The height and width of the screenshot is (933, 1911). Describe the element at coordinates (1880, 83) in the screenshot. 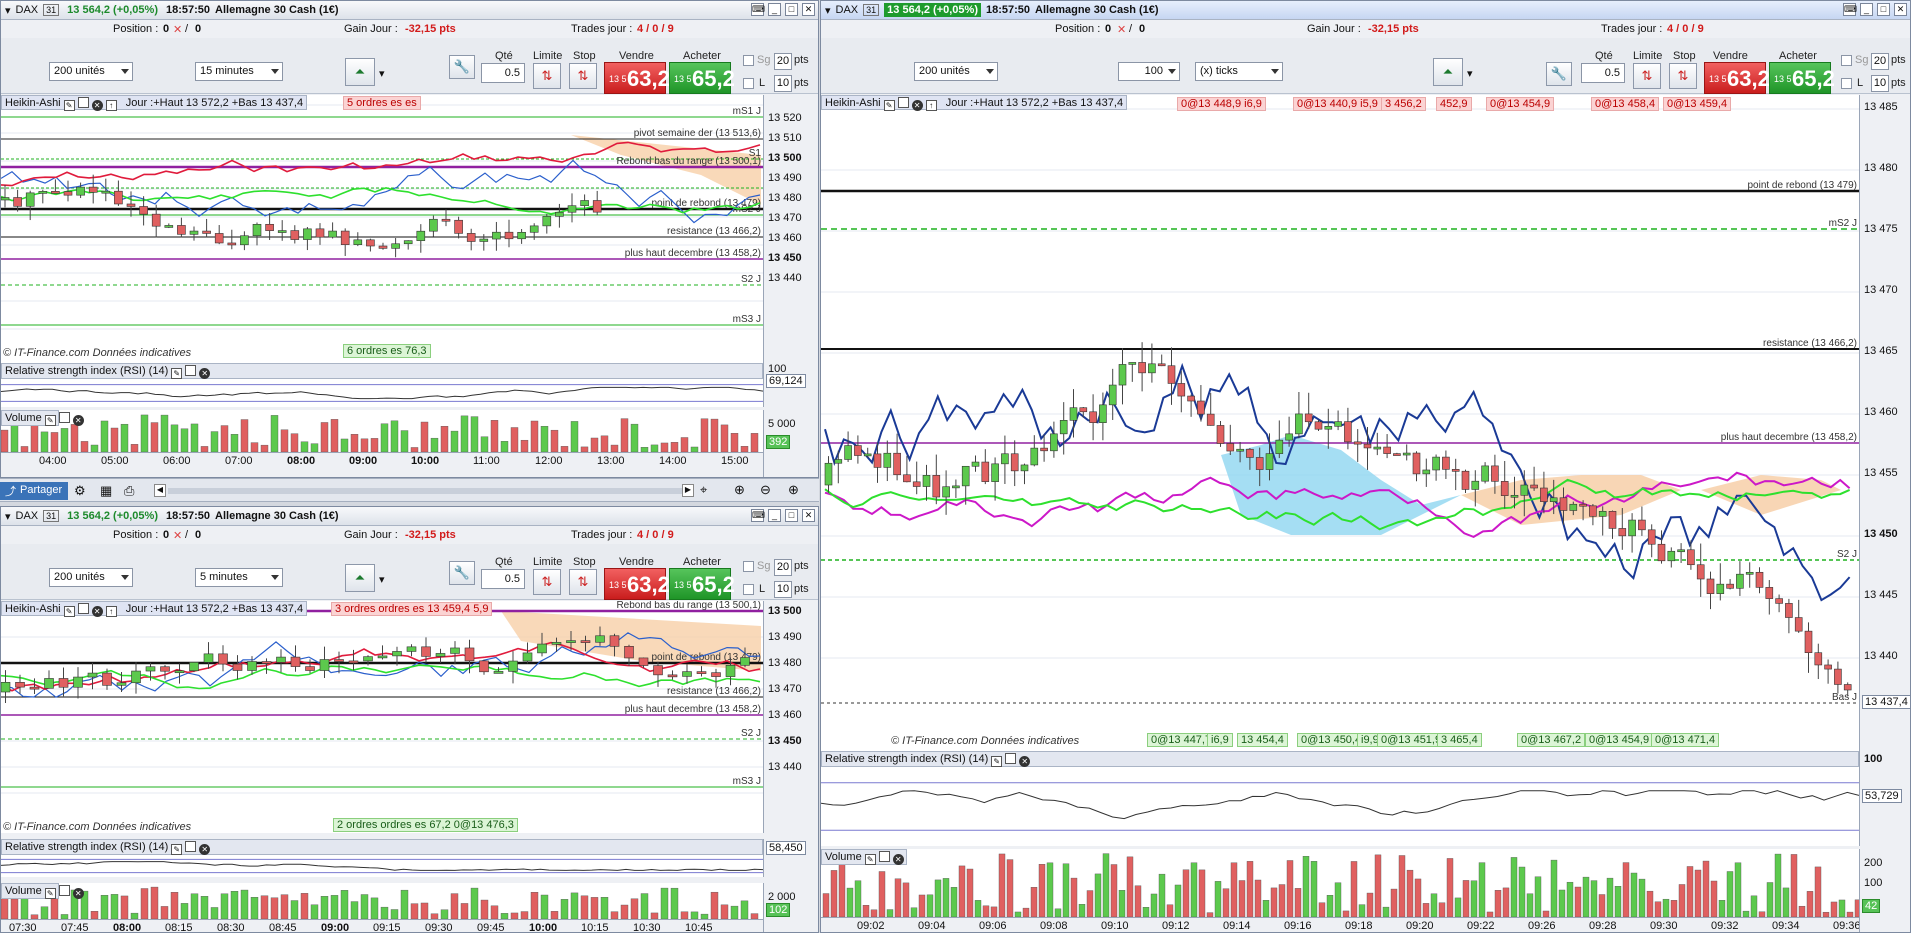

I see `pts-bottom-input: 10` at that location.